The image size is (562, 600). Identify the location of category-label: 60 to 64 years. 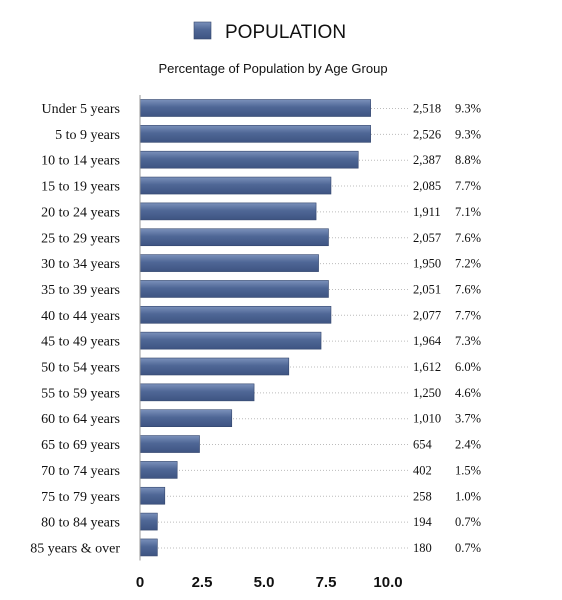
(80, 419).